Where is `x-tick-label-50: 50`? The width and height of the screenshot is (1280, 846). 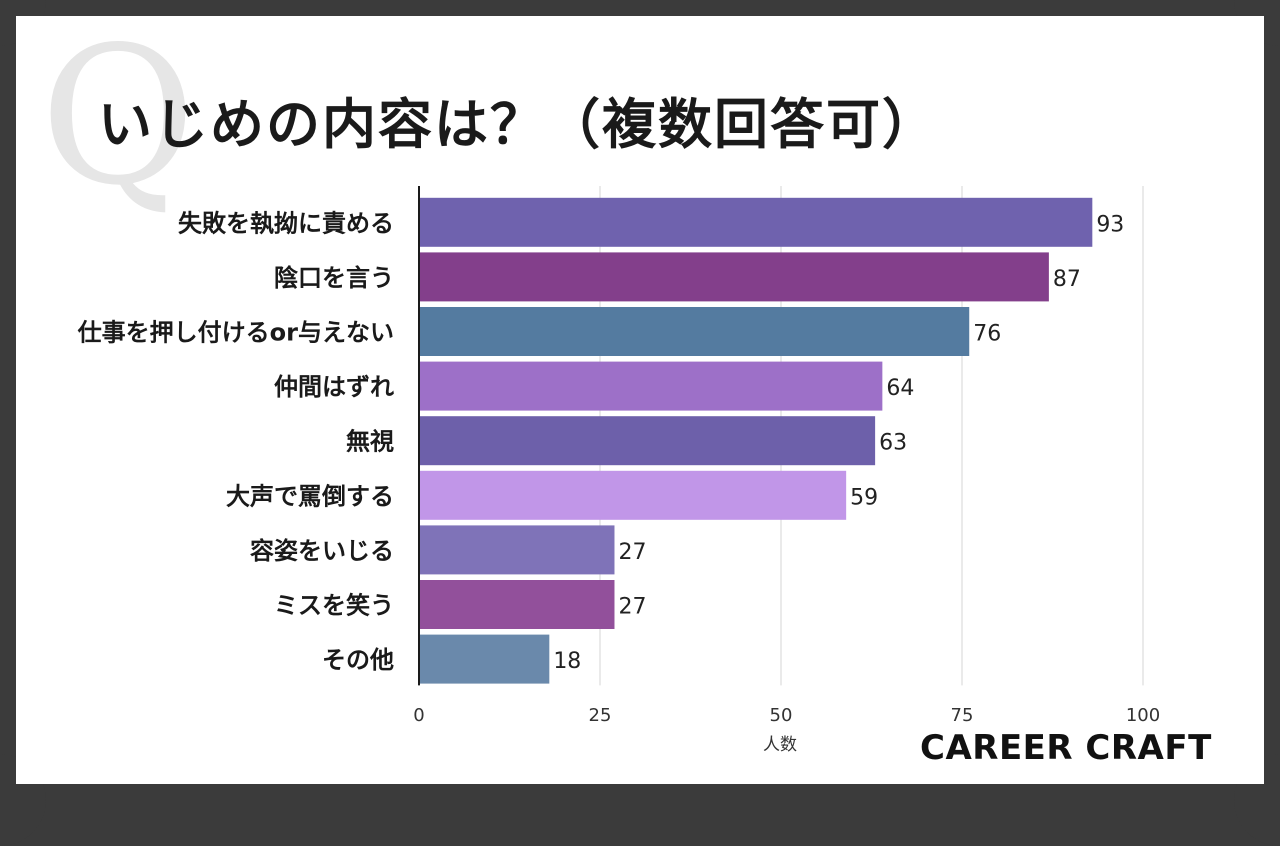 x-tick-label-50: 50 is located at coordinates (781, 715).